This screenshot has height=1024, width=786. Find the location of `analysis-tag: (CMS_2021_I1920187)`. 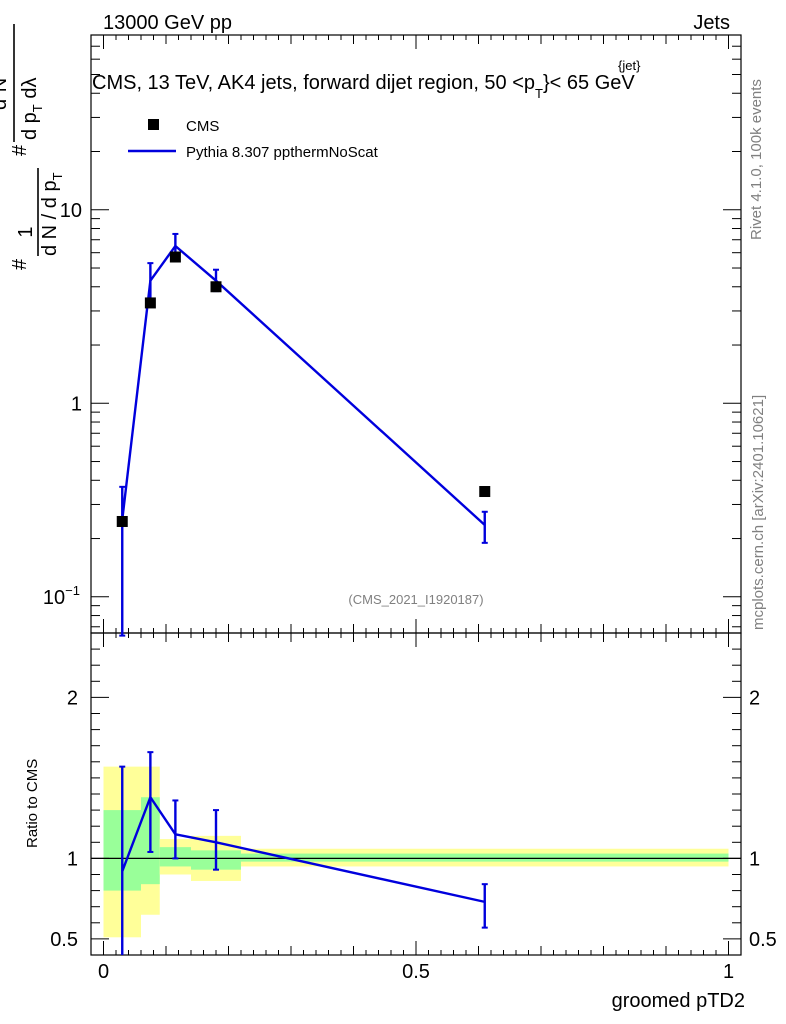

analysis-tag: (CMS_2021_I1920187) is located at coordinates (415, 599).